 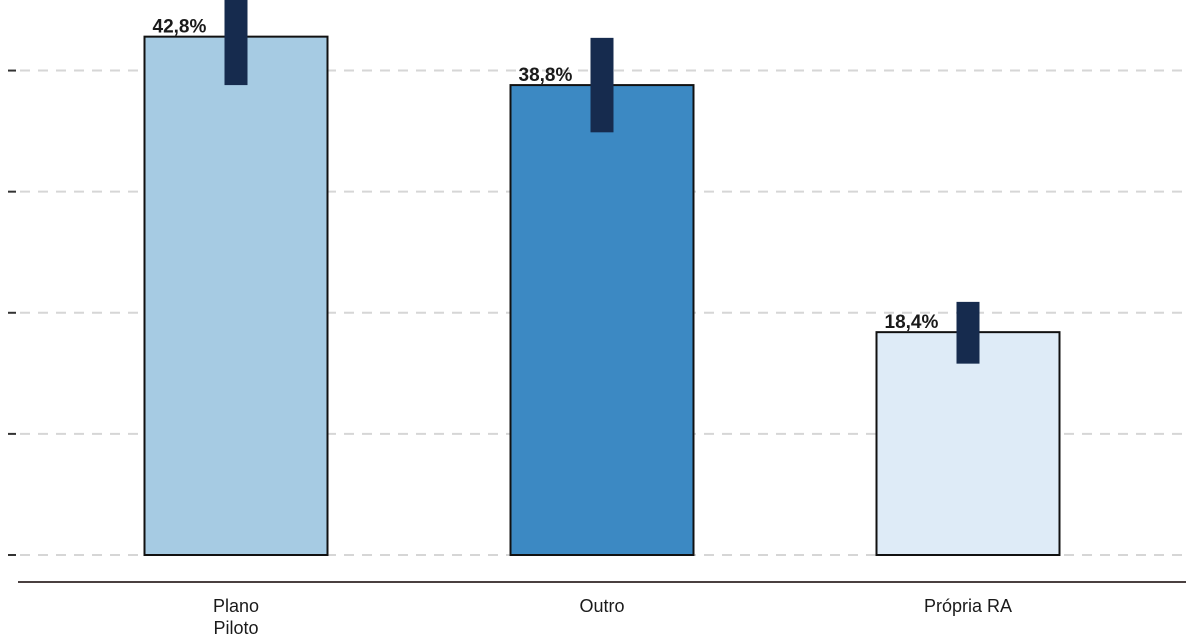 What do you see at coordinates (180, 27) in the screenshot?
I see `data-label: 42,8%` at bounding box center [180, 27].